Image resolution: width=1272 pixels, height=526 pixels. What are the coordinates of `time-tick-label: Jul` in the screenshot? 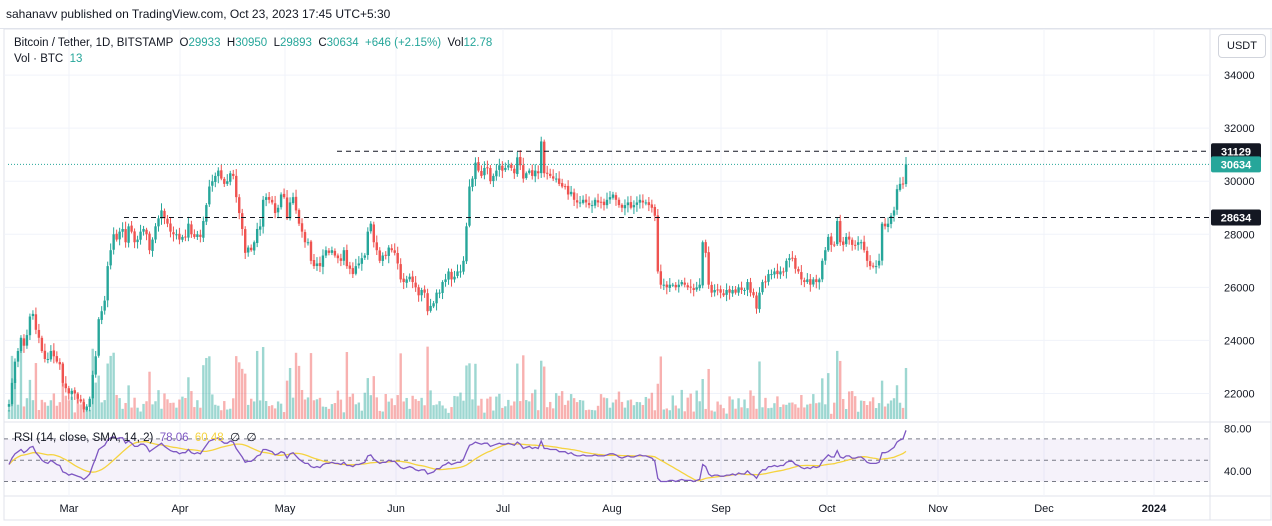 It's located at (503, 509).